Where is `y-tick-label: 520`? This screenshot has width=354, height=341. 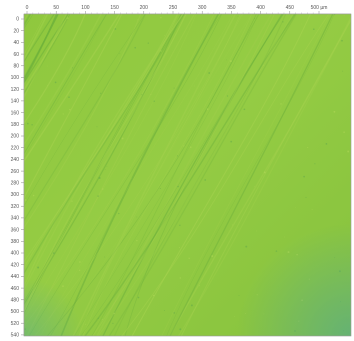
y-tick-label: 520 is located at coordinates (15, 324).